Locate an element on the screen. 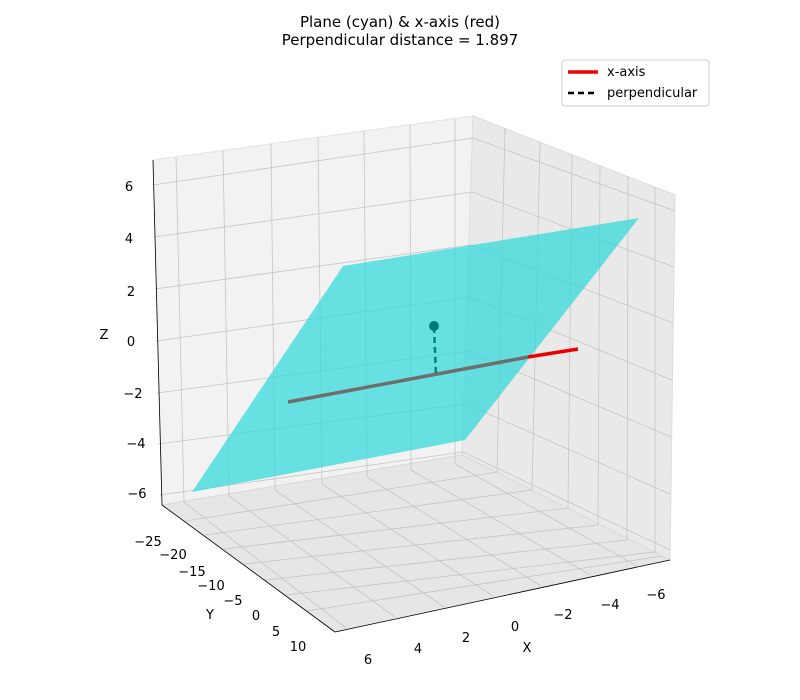 The height and width of the screenshot is (700, 800). y-tick-label: −5 is located at coordinates (232, 601).